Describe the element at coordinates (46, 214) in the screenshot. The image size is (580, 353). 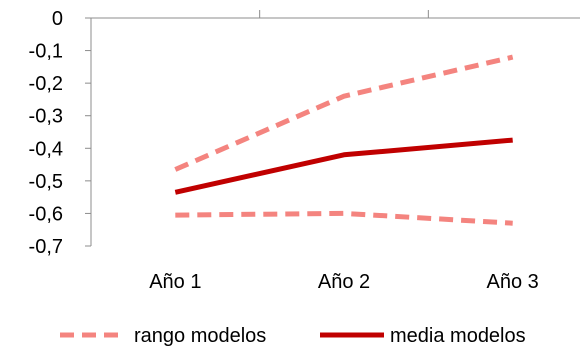
I see `y-tick-label: -0,6` at that location.